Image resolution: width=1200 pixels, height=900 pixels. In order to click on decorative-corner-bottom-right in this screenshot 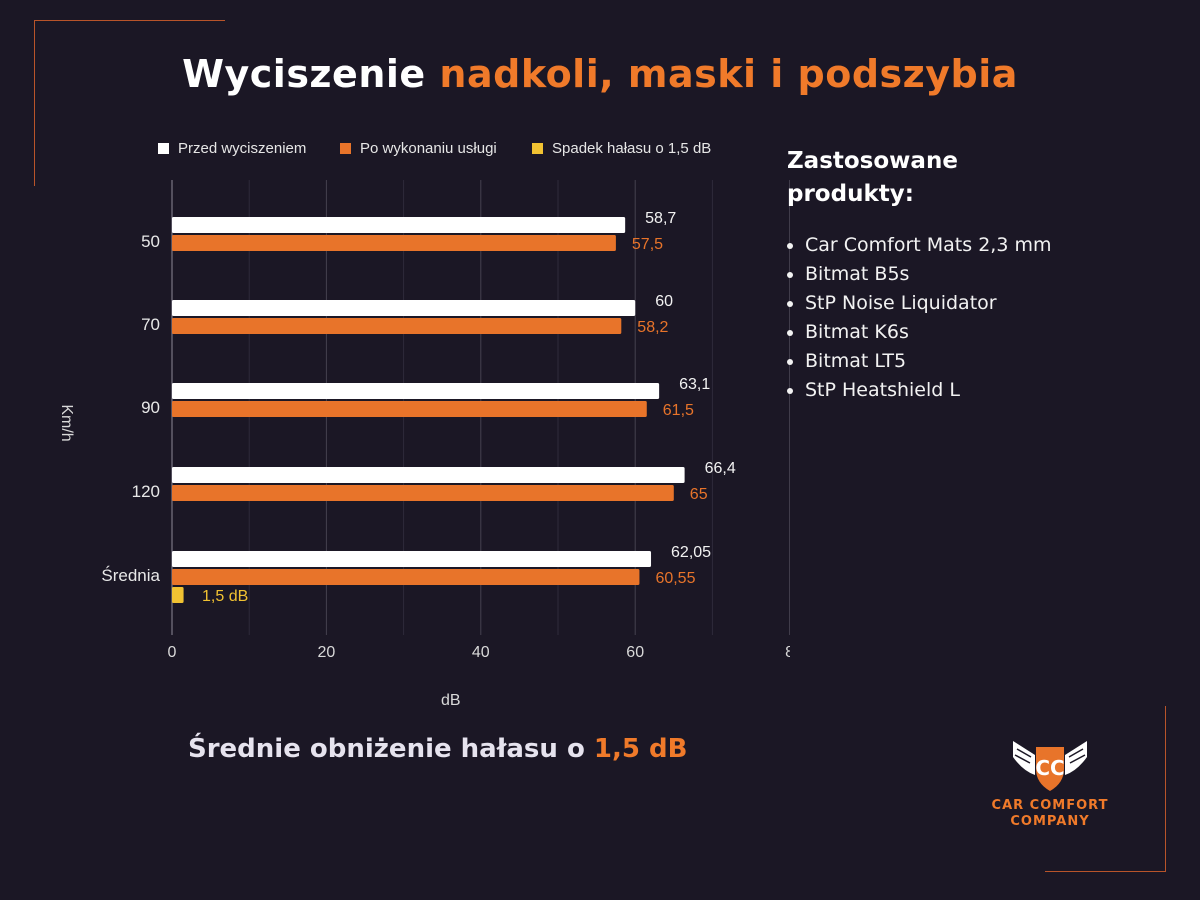, I will do `click(1105, 789)`.